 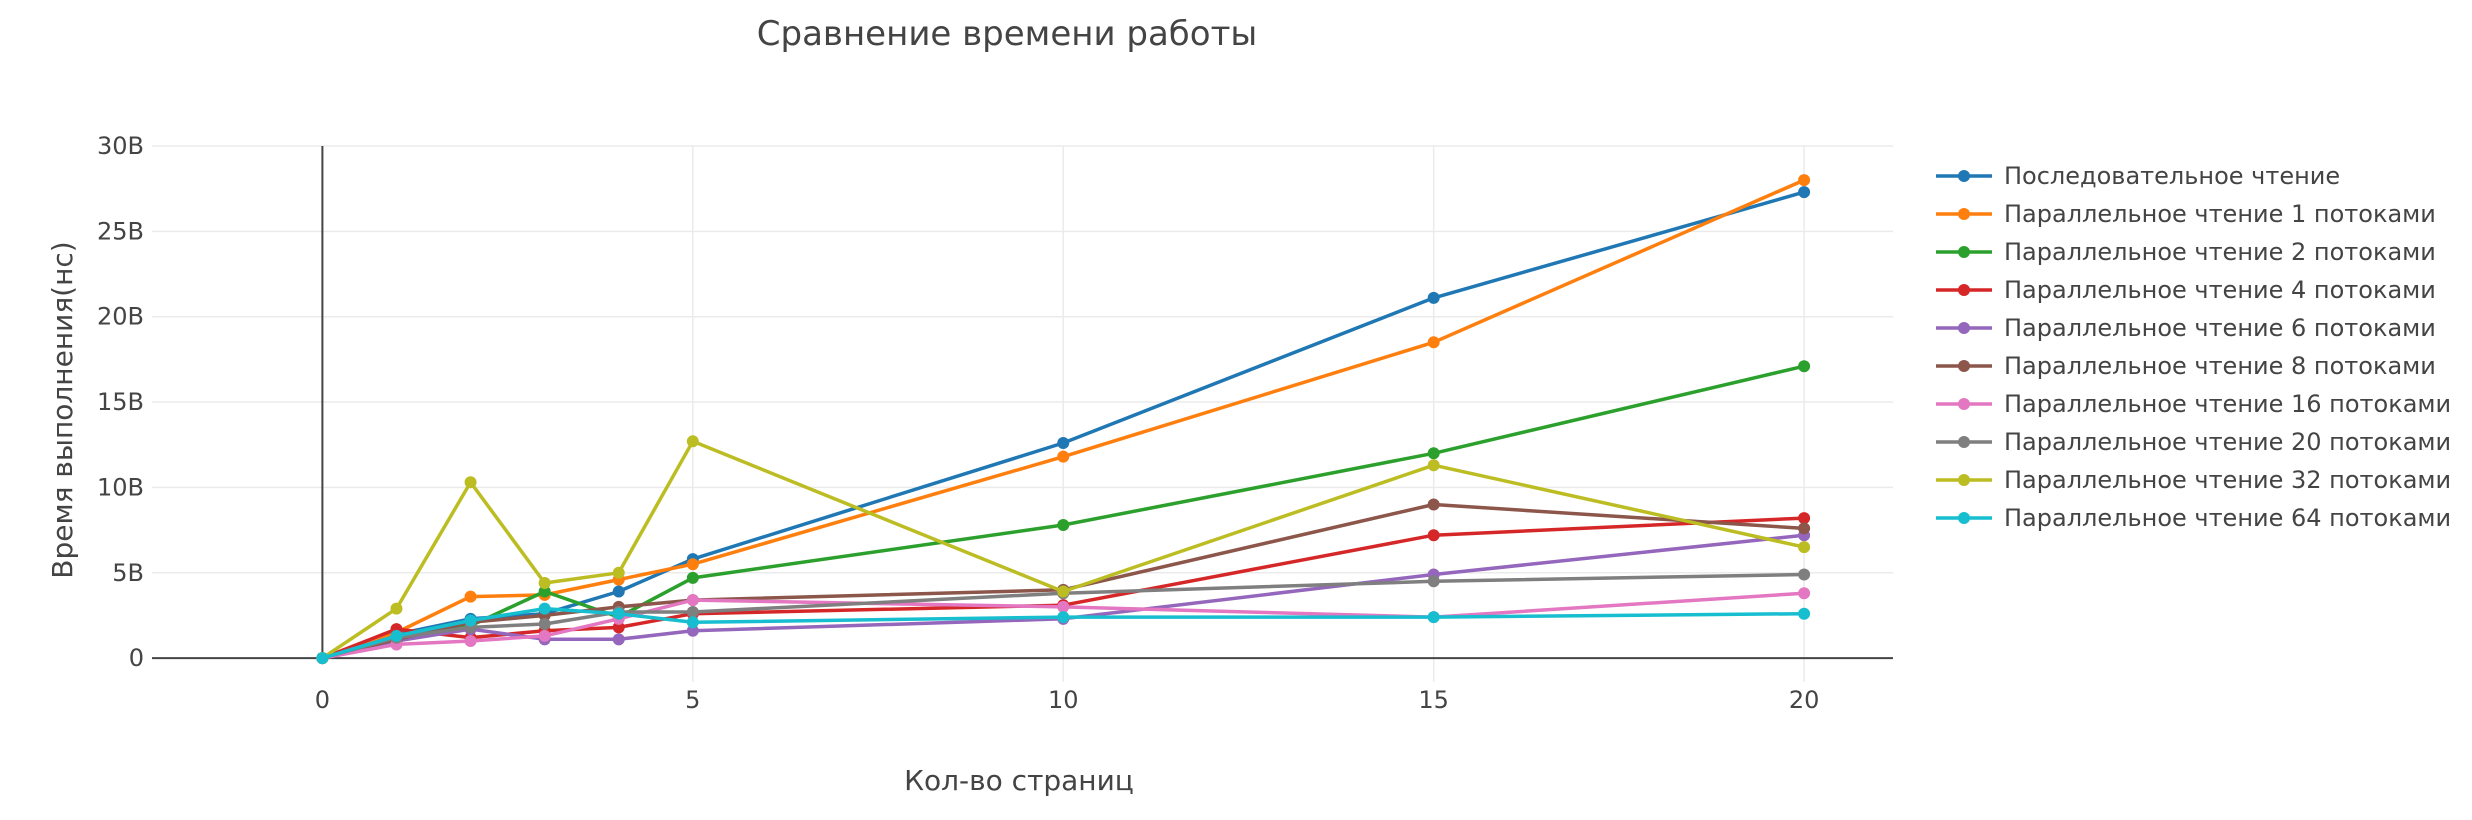 I want to click on legend-item: Параллельное чтение 8 потоками, so click(x=2186, y=366).